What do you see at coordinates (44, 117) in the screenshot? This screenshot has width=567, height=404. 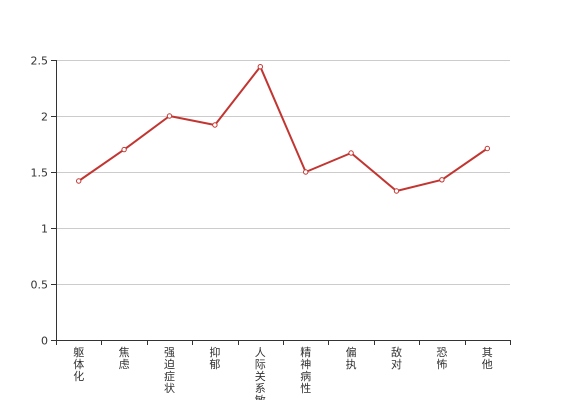 I see `y-tick-label: 2` at bounding box center [44, 117].